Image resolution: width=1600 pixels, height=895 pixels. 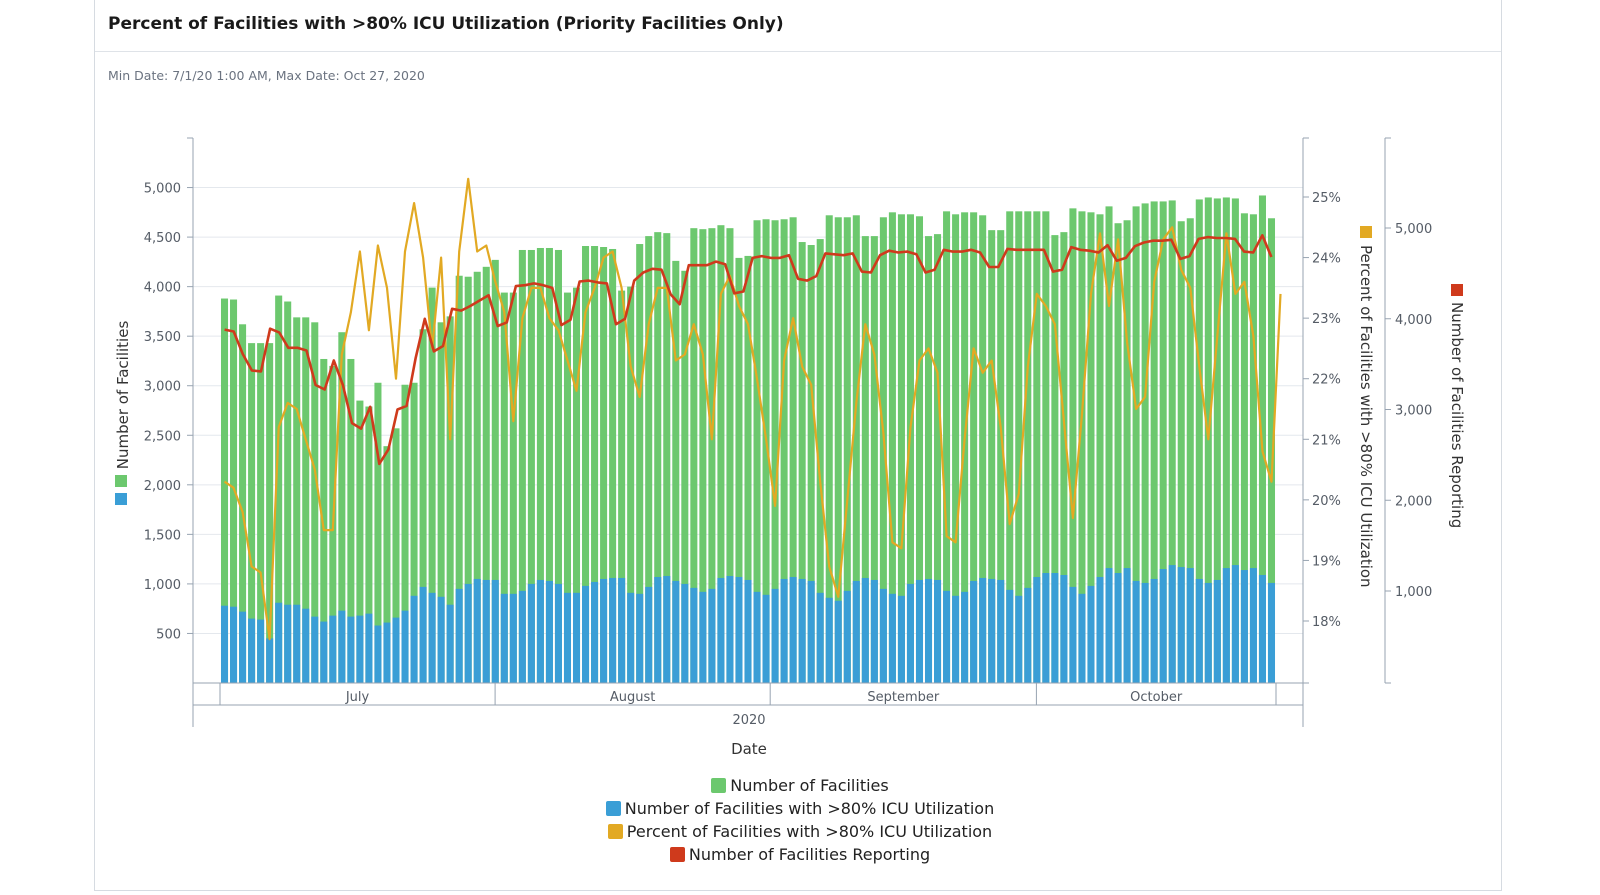 What do you see at coordinates (1366, 232) in the screenshot?
I see `percent-axis-swatch` at bounding box center [1366, 232].